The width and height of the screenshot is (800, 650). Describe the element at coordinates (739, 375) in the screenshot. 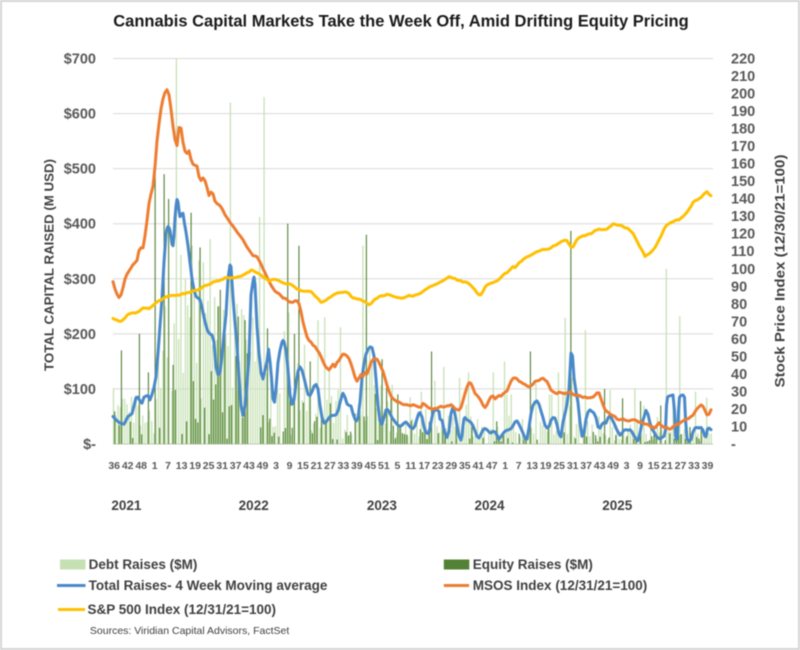

I see `svg-text: 40` at that location.